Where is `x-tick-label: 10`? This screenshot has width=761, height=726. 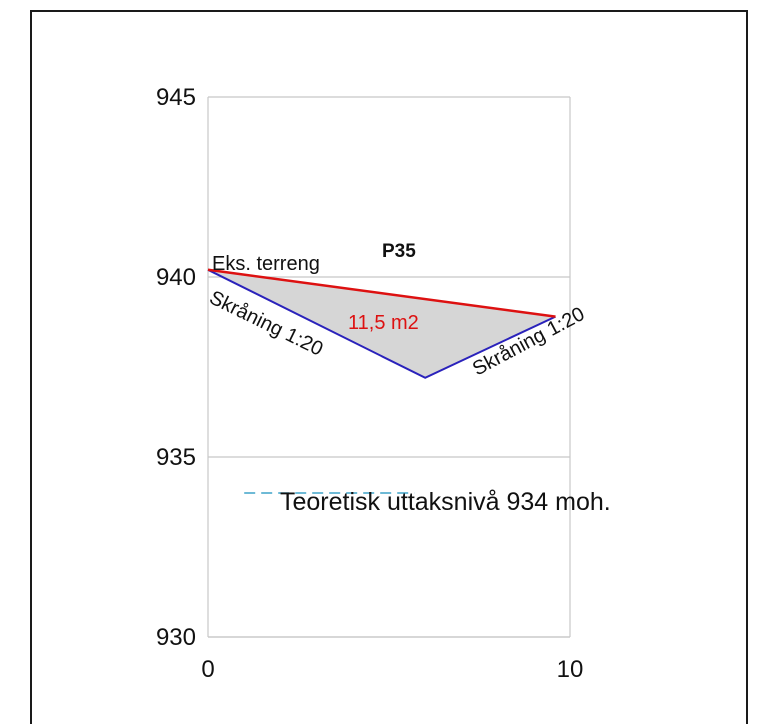 x-tick-label: 10 is located at coordinates (570, 669).